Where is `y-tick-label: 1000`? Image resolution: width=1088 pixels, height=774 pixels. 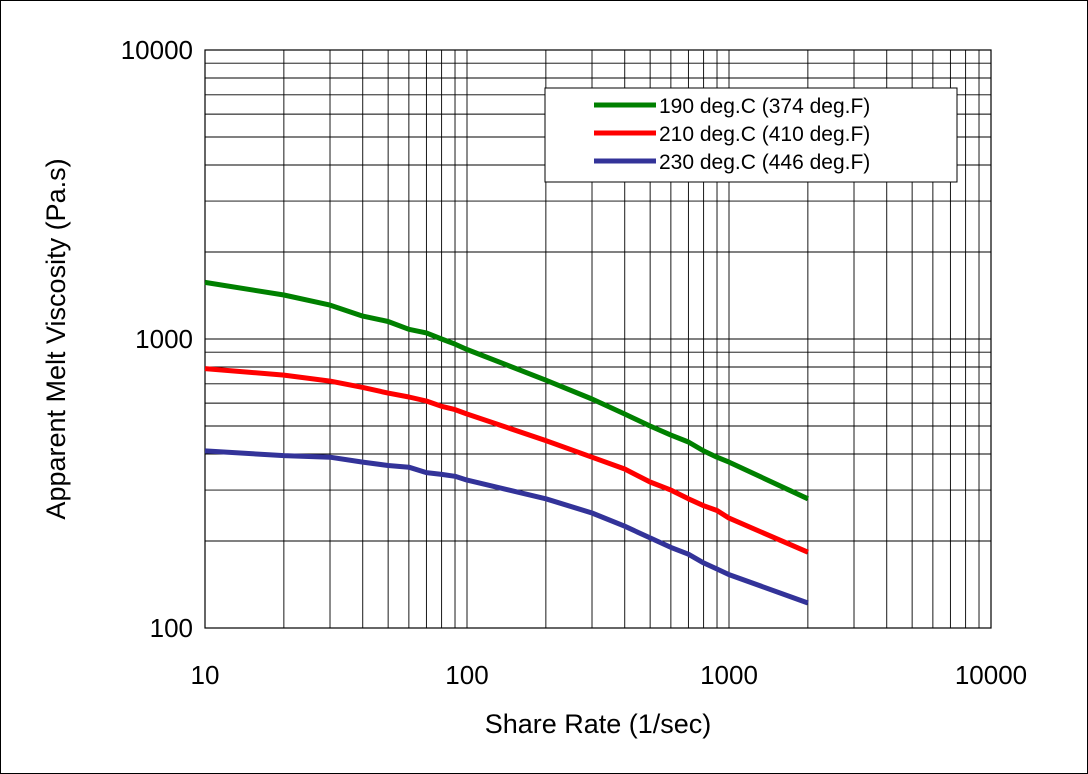
y-tick-label: 1000 is located at coordinates (164, 339).